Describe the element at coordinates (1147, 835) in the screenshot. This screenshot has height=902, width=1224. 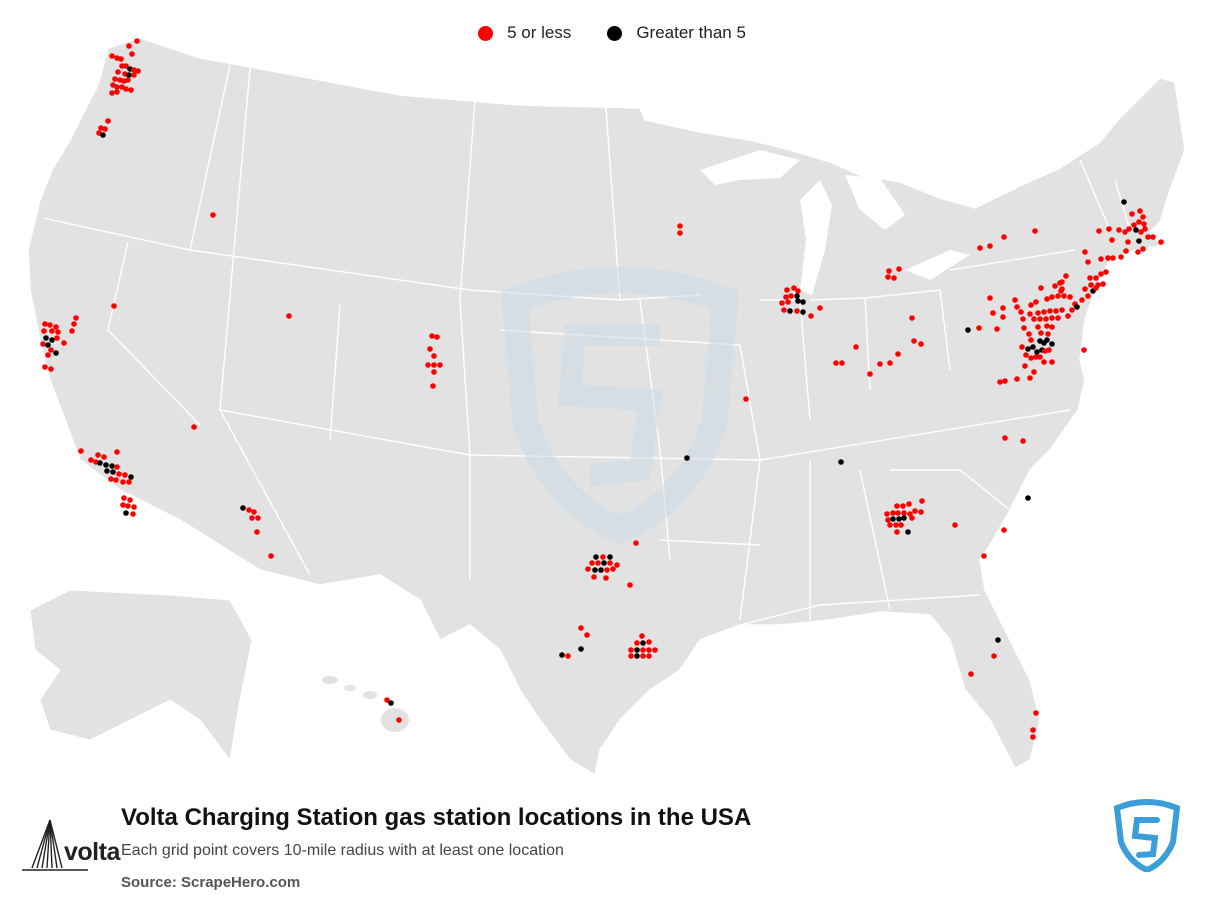
I see `scrapehero-shield-icon` at that location.